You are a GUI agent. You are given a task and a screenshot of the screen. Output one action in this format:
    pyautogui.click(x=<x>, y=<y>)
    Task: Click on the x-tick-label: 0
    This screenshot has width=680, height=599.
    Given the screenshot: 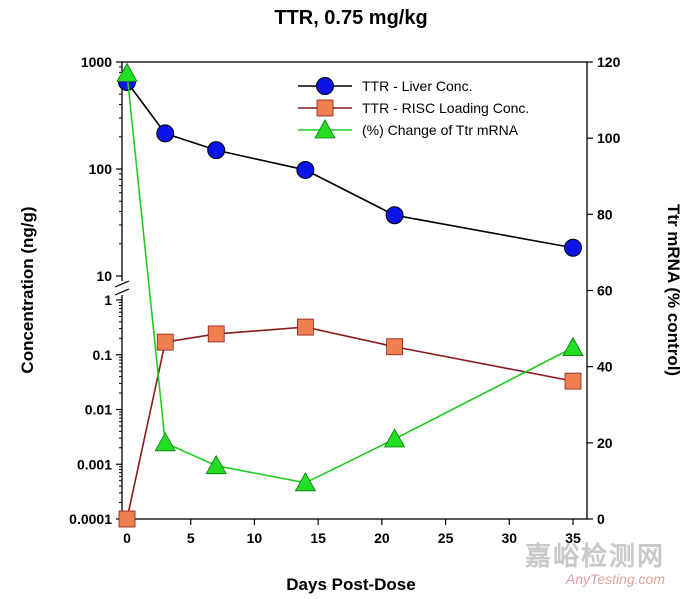 What is the action you would take?
    pyautogui.click(x=127, y=538)
    